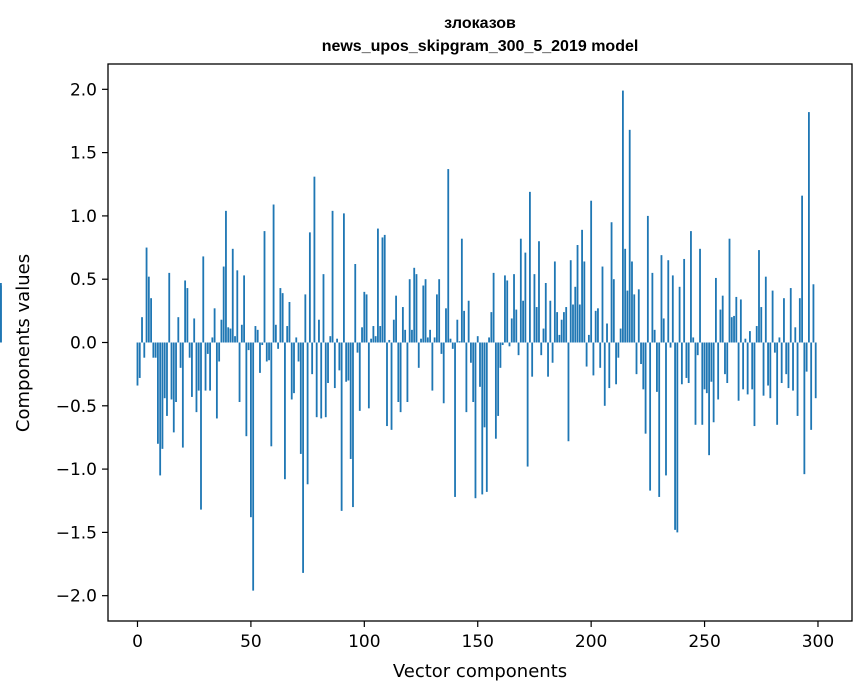 The width and height of the screenshot is (867, 696). What do you see at coordinates (83, 90) in the screenshot?
I see `y-tick-label: 2.0` at bounding box center [83, 90].